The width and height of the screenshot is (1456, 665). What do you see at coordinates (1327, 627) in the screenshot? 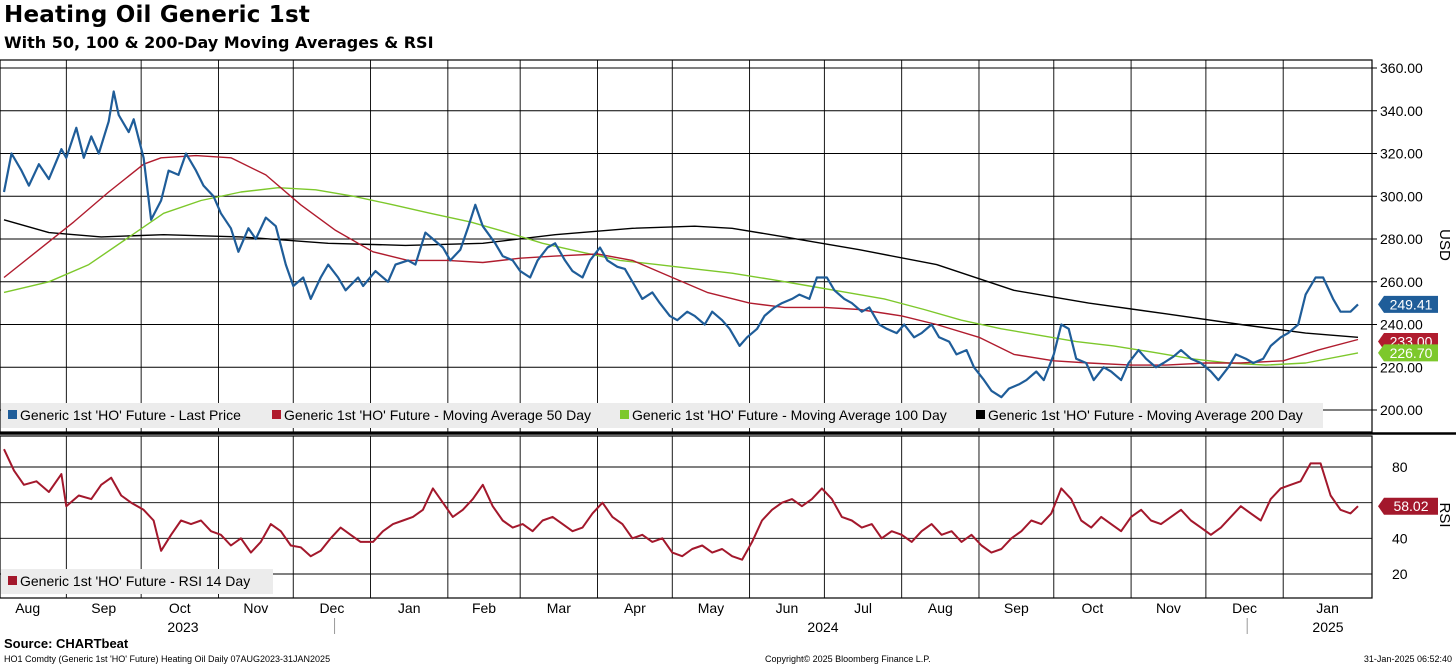
I see `x-year-label: 2025` at bounding box center [1327, 627].